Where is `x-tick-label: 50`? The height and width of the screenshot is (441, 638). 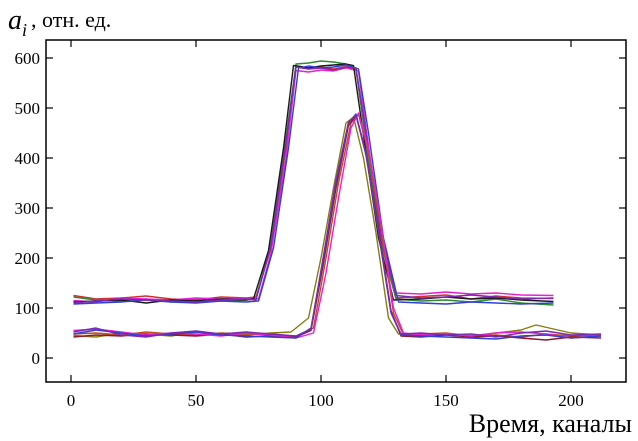 x-tick-label: 50 is located at coordinates (196, 400).